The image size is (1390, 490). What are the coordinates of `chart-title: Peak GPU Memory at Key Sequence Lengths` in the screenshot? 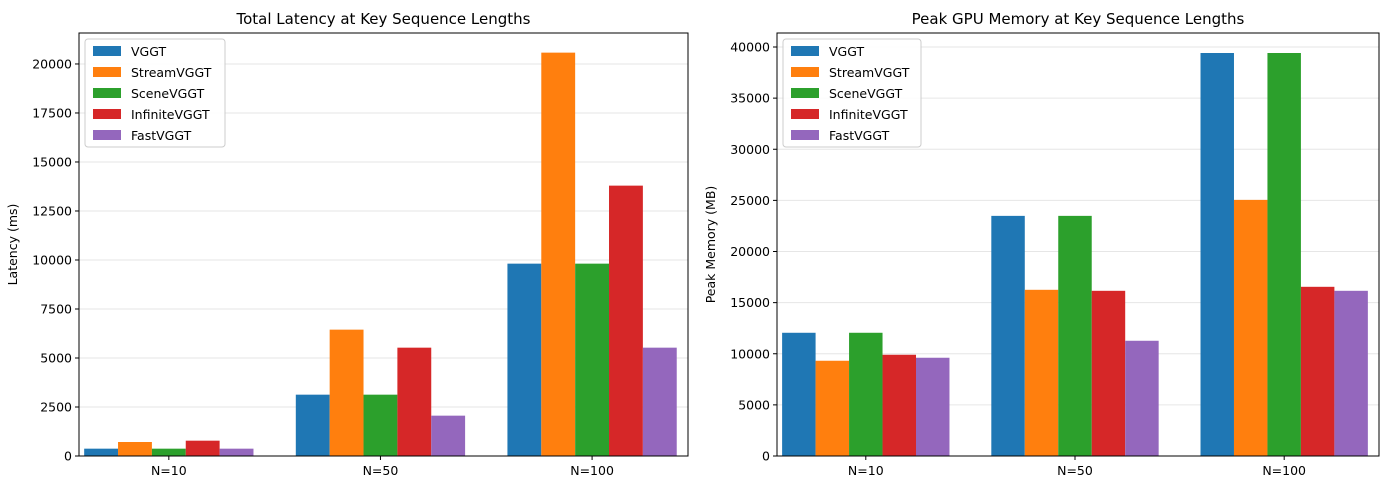 It's located at (1078, 19).